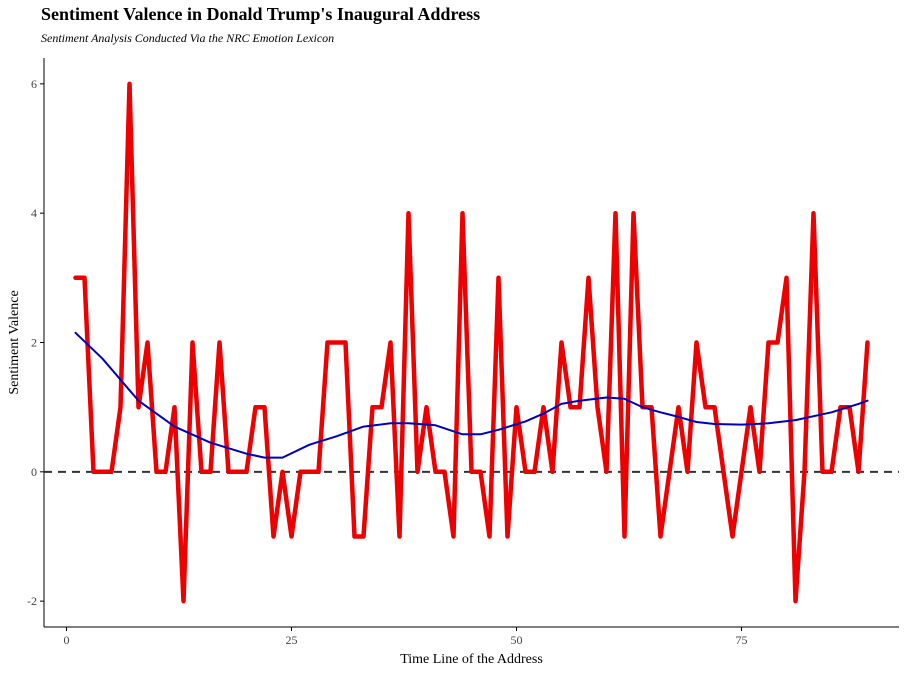 This screenshot has height=675, width=907. Describe the element at coordinates (34, 472) in the screenshot. I see `y-tick-label: 0` at that location.